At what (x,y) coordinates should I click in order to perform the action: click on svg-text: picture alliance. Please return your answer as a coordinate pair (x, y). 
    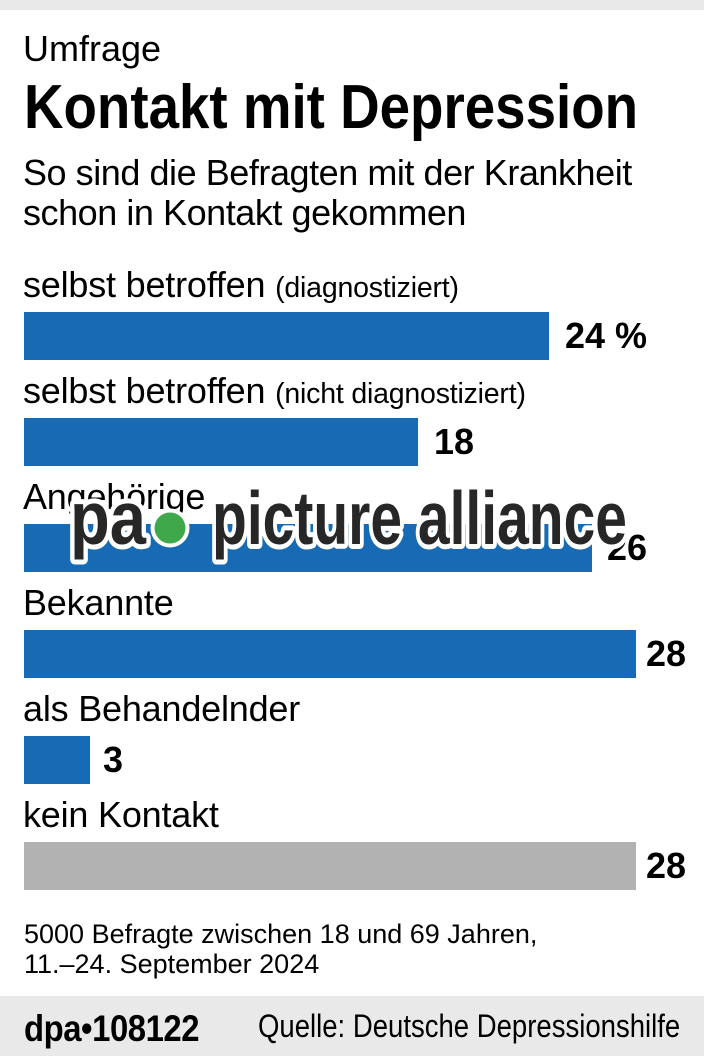
    Looking at the image, I should click on (419, 518).